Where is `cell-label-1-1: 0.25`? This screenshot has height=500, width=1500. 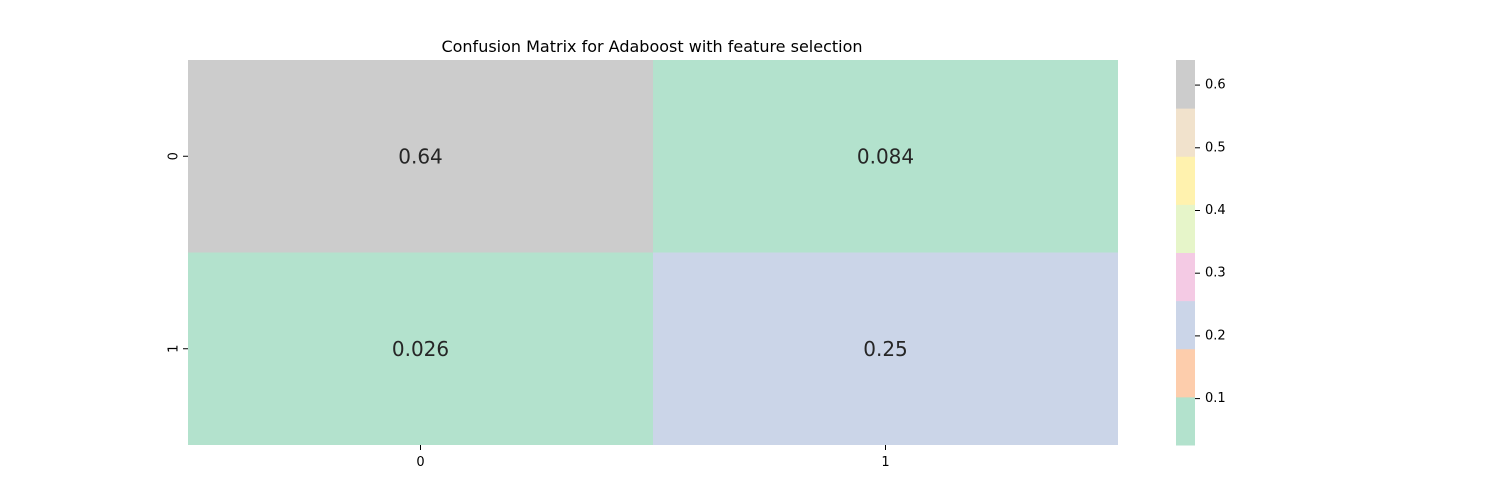
cell-label-1-1: 0.25 is located at coordinates (885, 349).